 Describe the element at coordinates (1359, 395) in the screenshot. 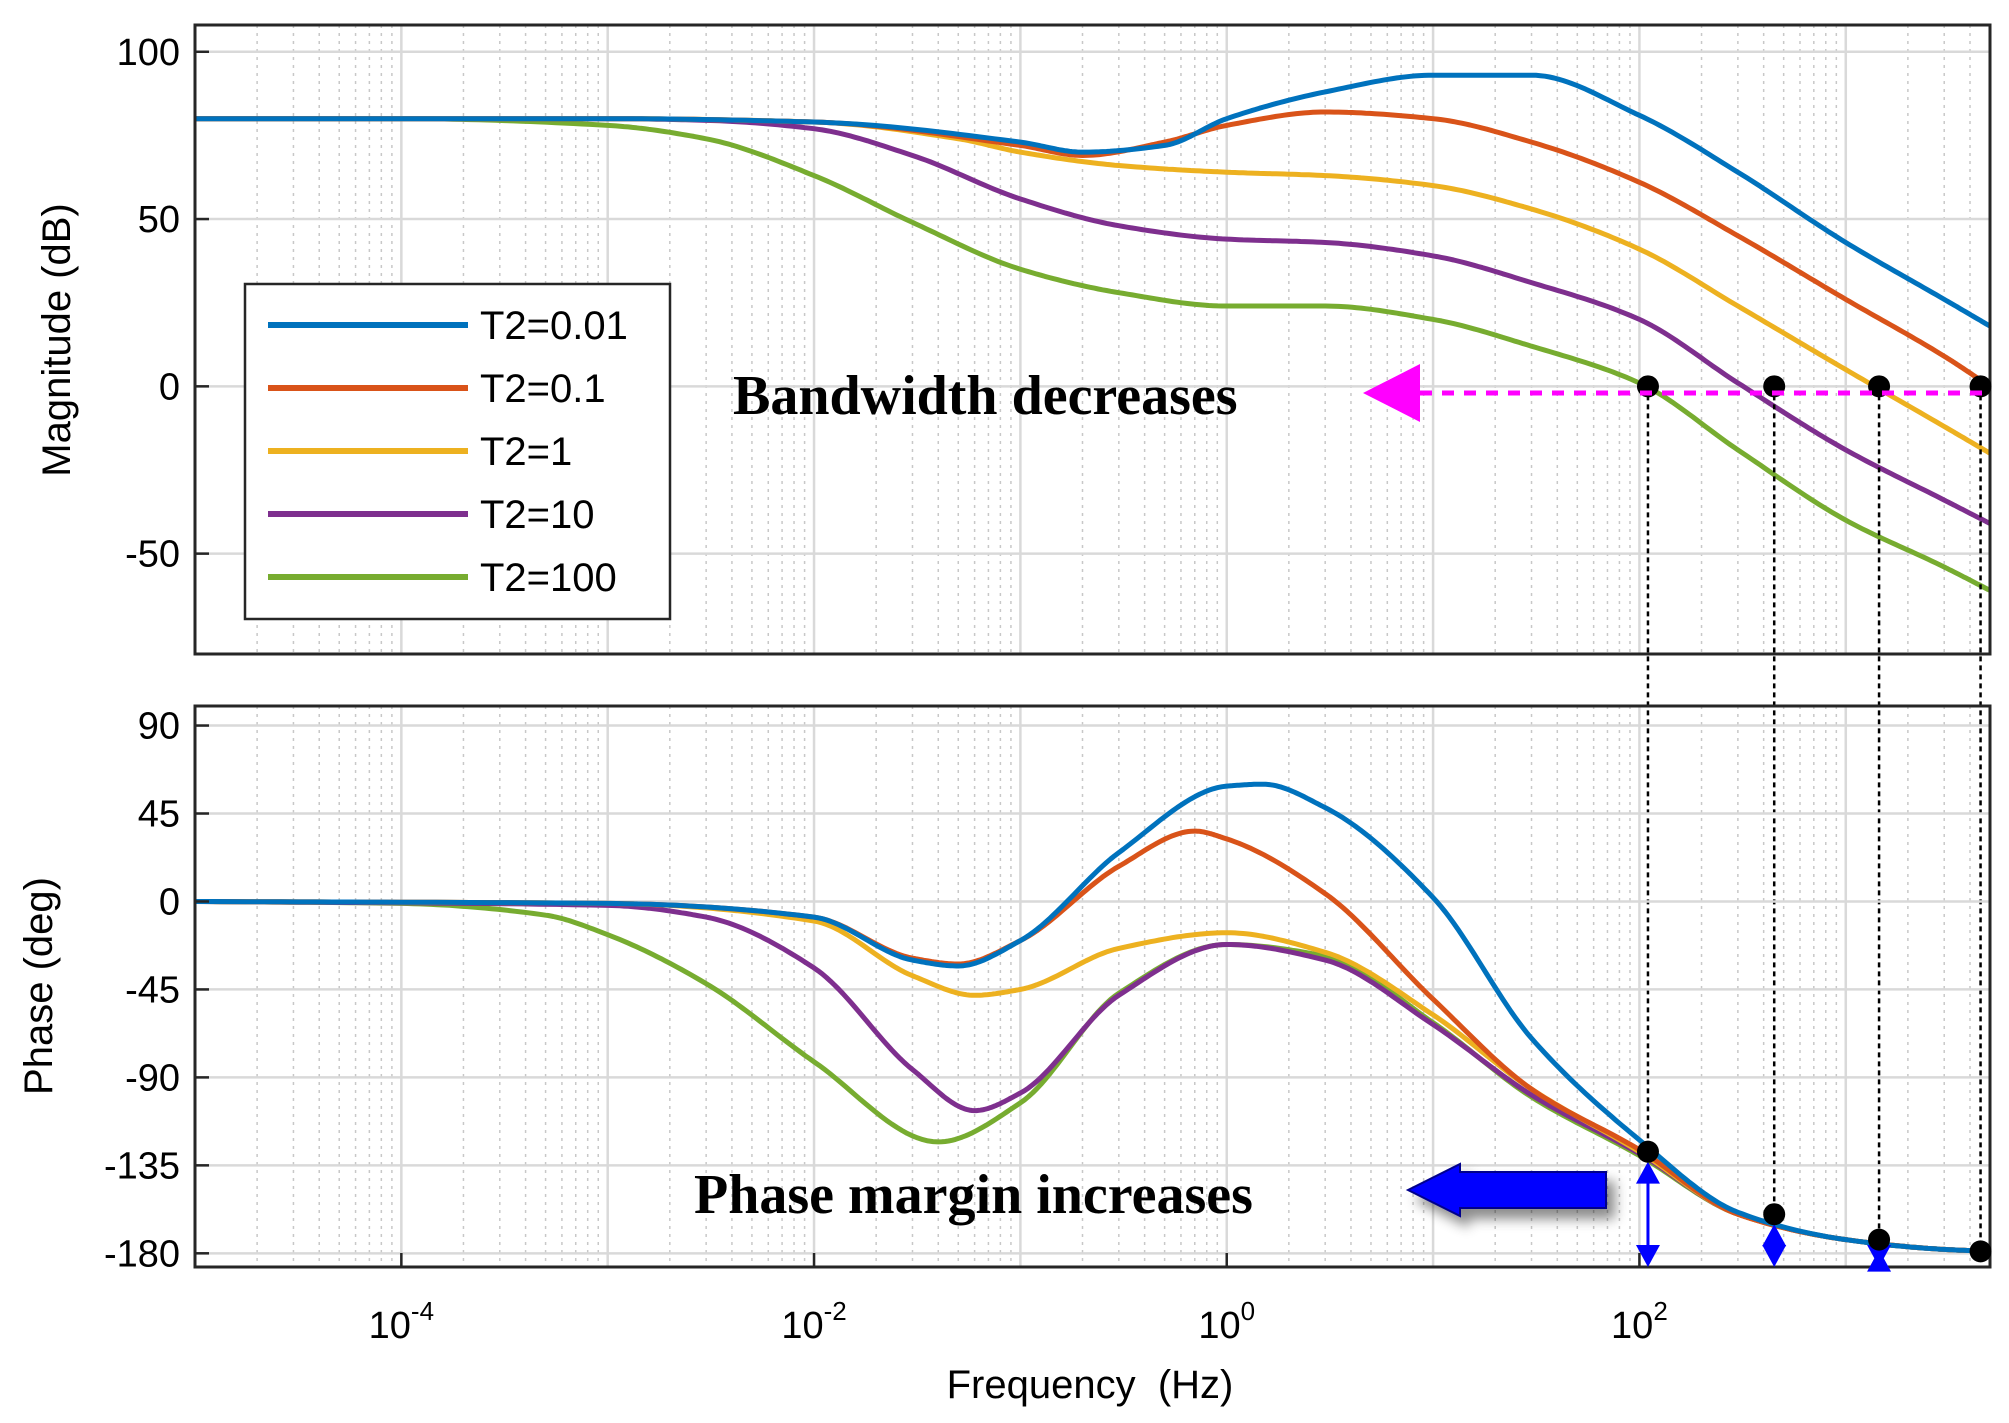

I see `bandwidth-annotation: Bandwidth decreases` at that location.